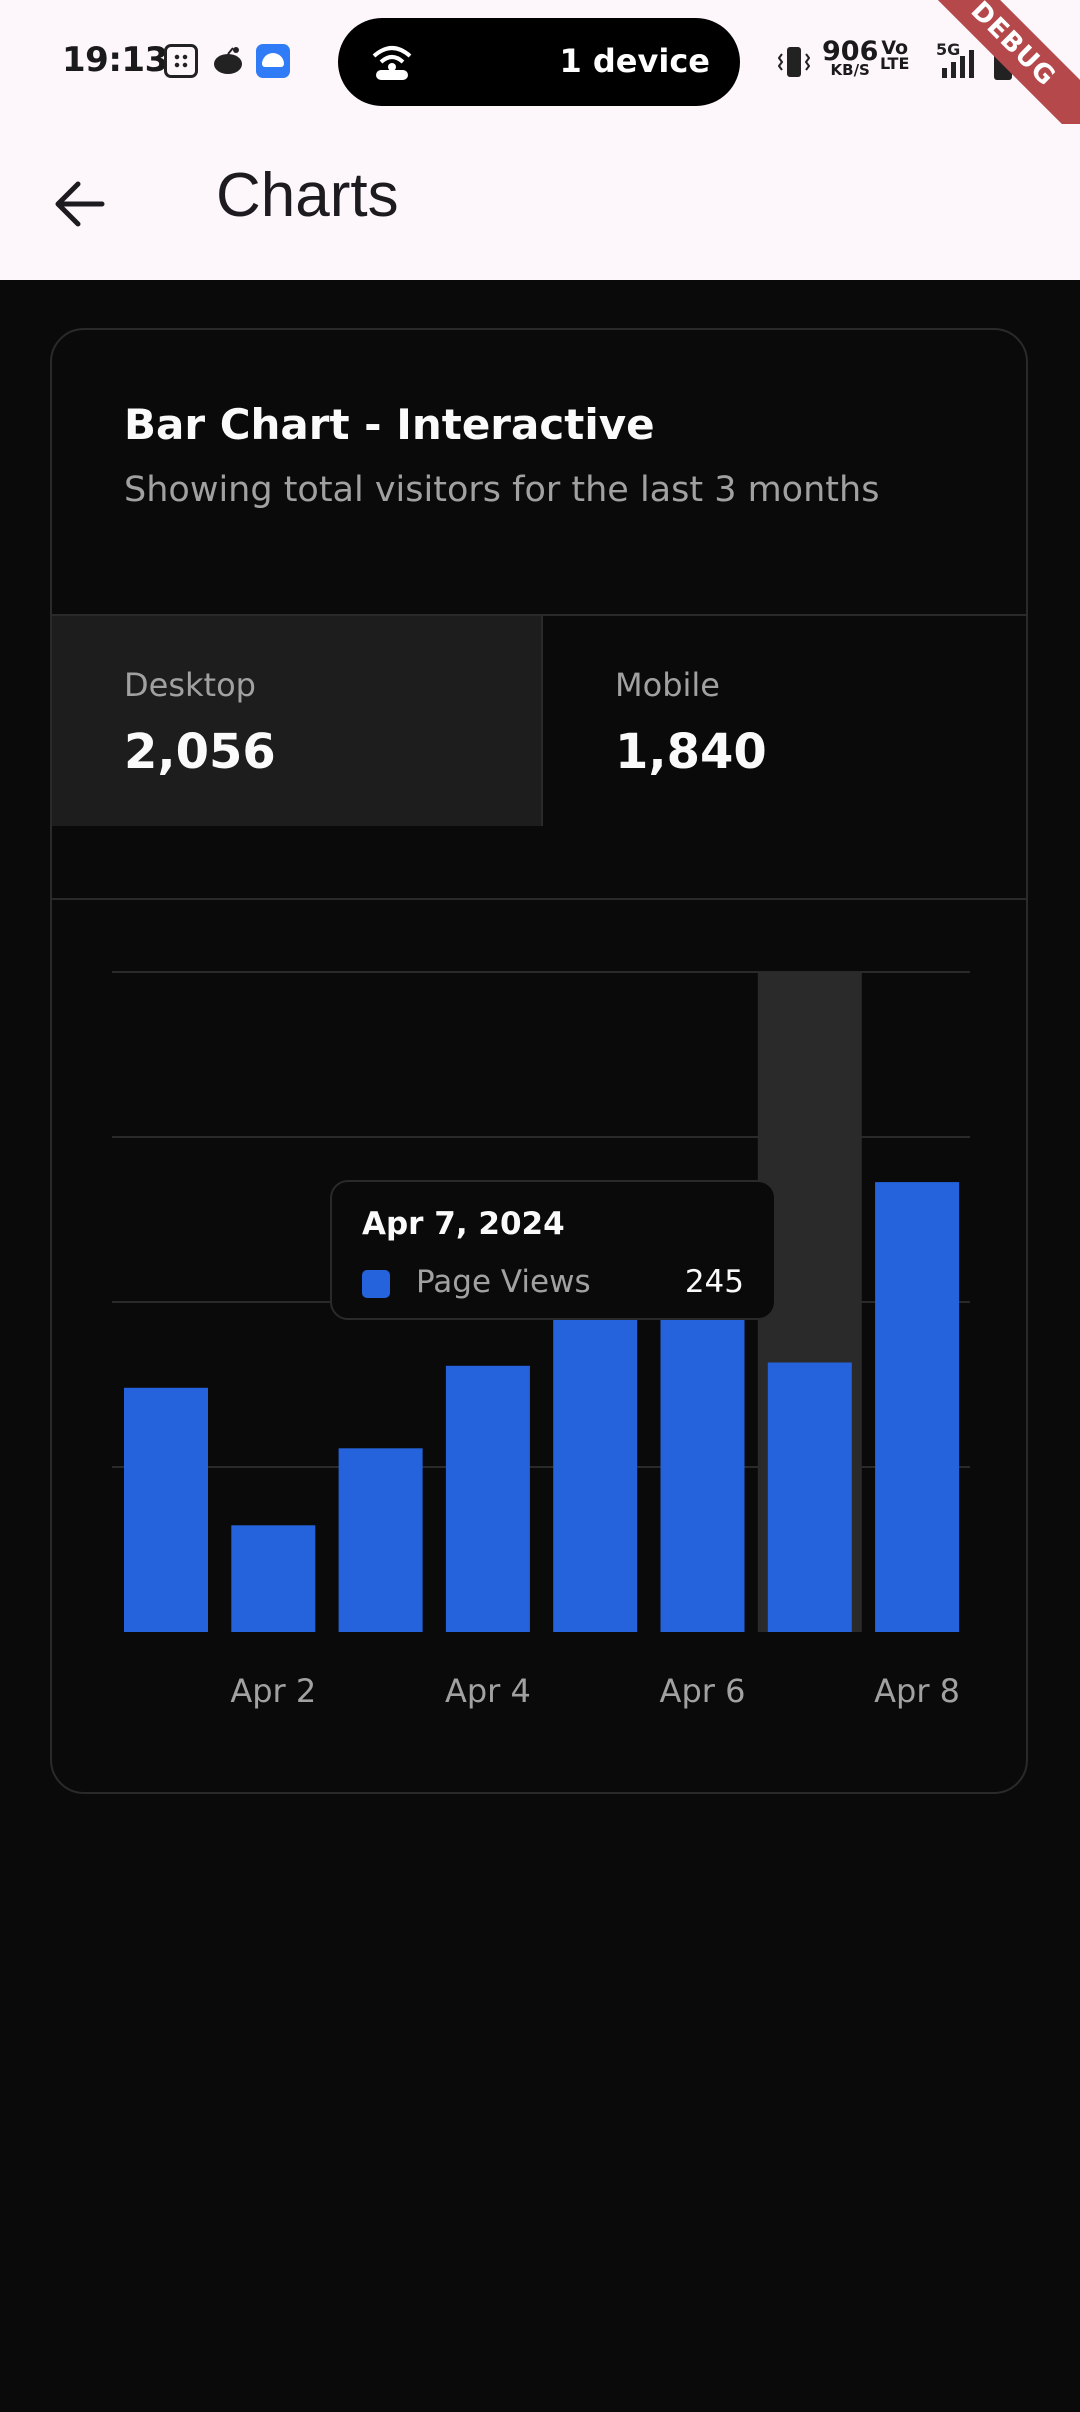  What do you see at coordinates (539, 899) in the screenshot?
I see `stats-divider` at bounding box center [539, 899].